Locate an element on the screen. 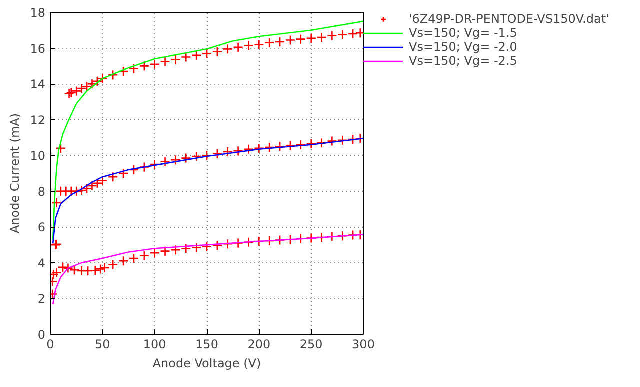 The image size is (640, 387). legend-label: '6Z49P-DR-PENTODE-VS150V.dat' is located at coordinates (509, 19).